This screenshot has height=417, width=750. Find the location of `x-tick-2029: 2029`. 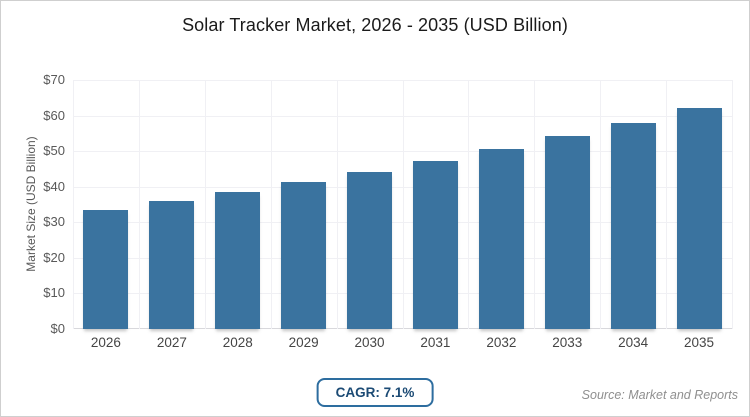

x-tick-2029: 2029 is located at coordinates (303, 342).